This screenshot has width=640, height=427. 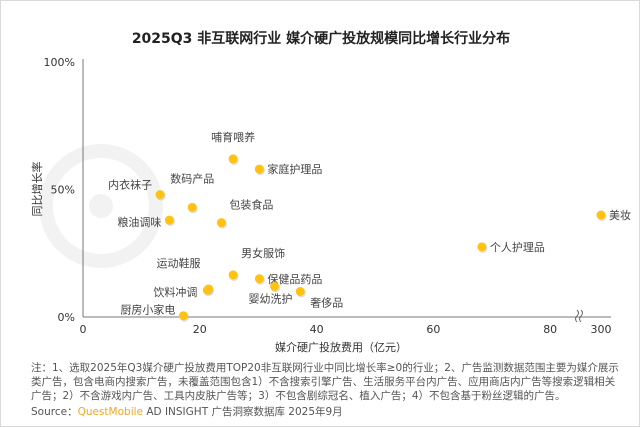 What do you see at coordinates (517, 247) in the screenshot?
I see `point-label: 个人护理品` at bounding box center [517, 247].